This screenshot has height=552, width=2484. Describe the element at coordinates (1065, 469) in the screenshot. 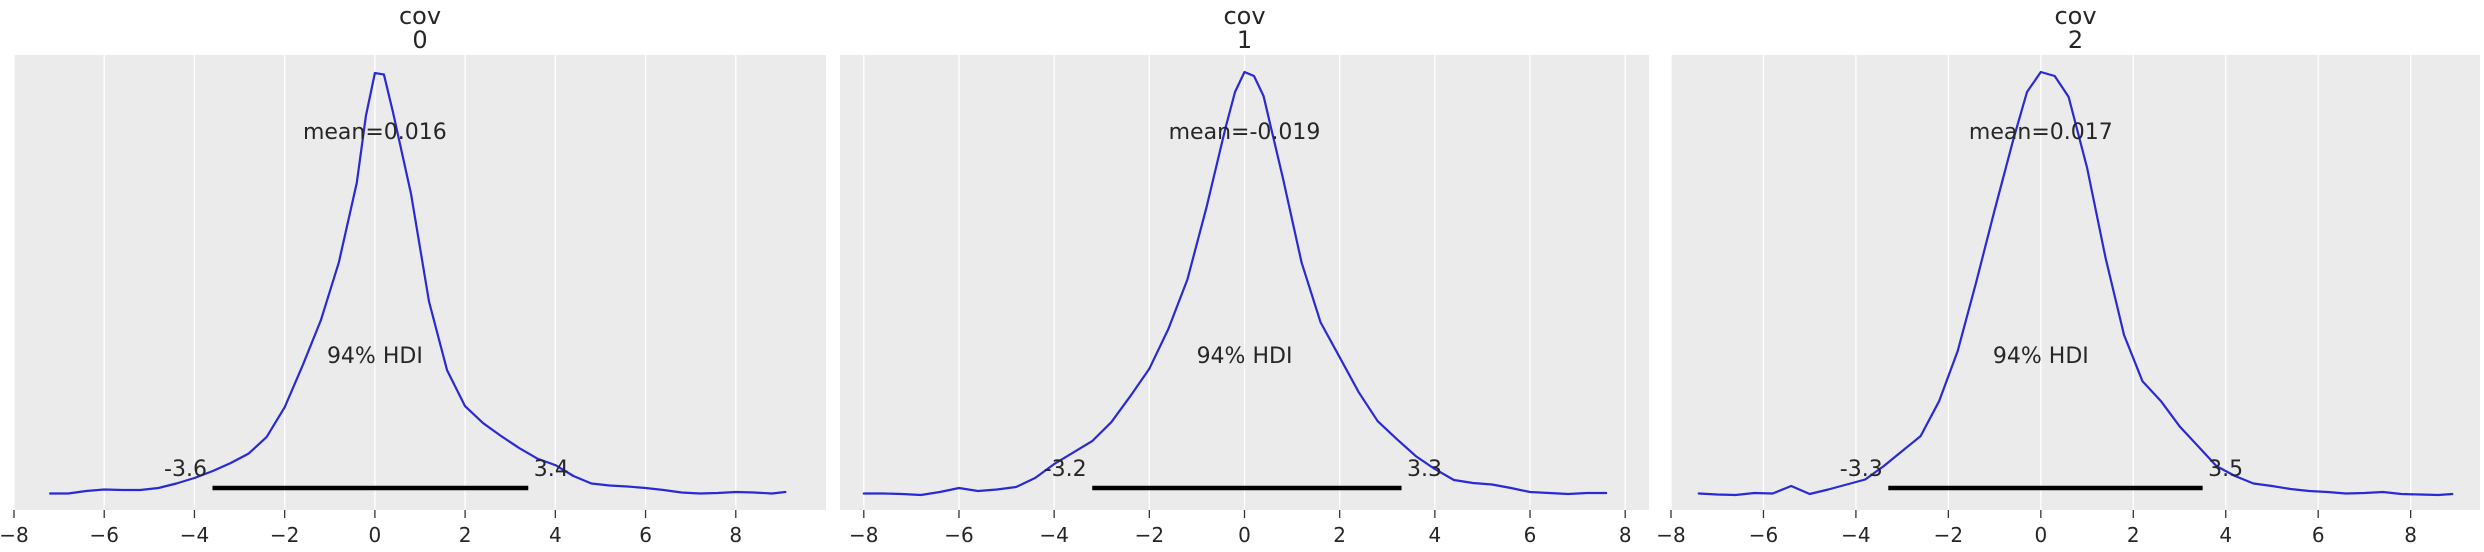

I see `hdi-low-label: -3.2` at that location.